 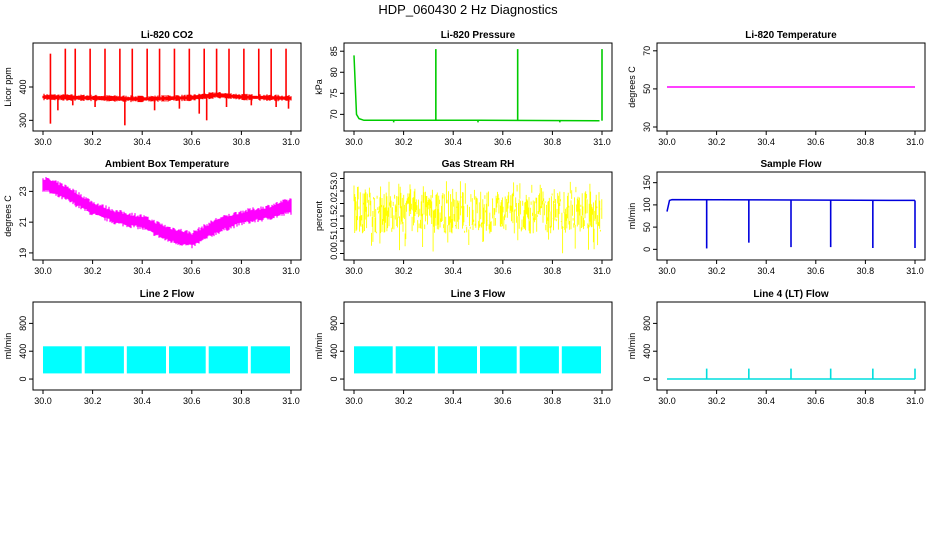 What do you see at coordinates (23, 222) in the screenshot?
I see `y-tick-label: 21` at bounding box center [23, 222].